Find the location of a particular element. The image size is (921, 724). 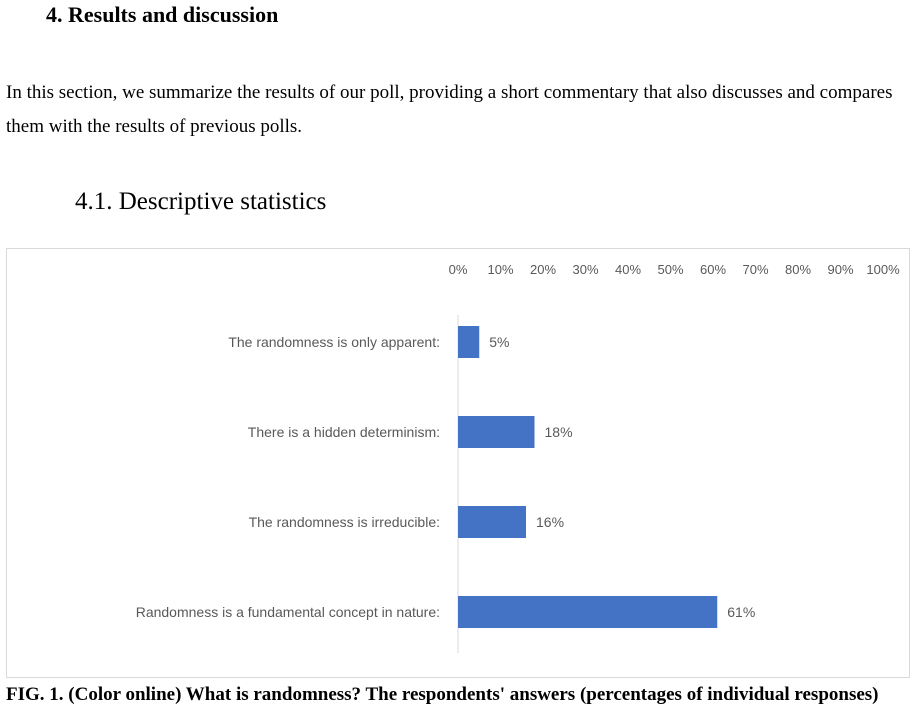

category-label: The randomness is irreducible: is located at coordinates (344, 522).